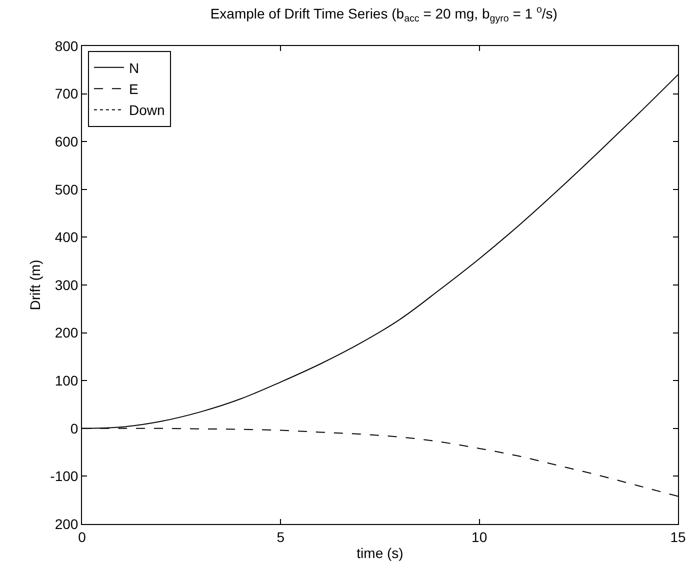 Image resolution: width=698 pixels, height=571 pixels. Describe the element at coordinates (34, 285) in the screenshot. I see `y-axis-title: Drift (m)` at that location.